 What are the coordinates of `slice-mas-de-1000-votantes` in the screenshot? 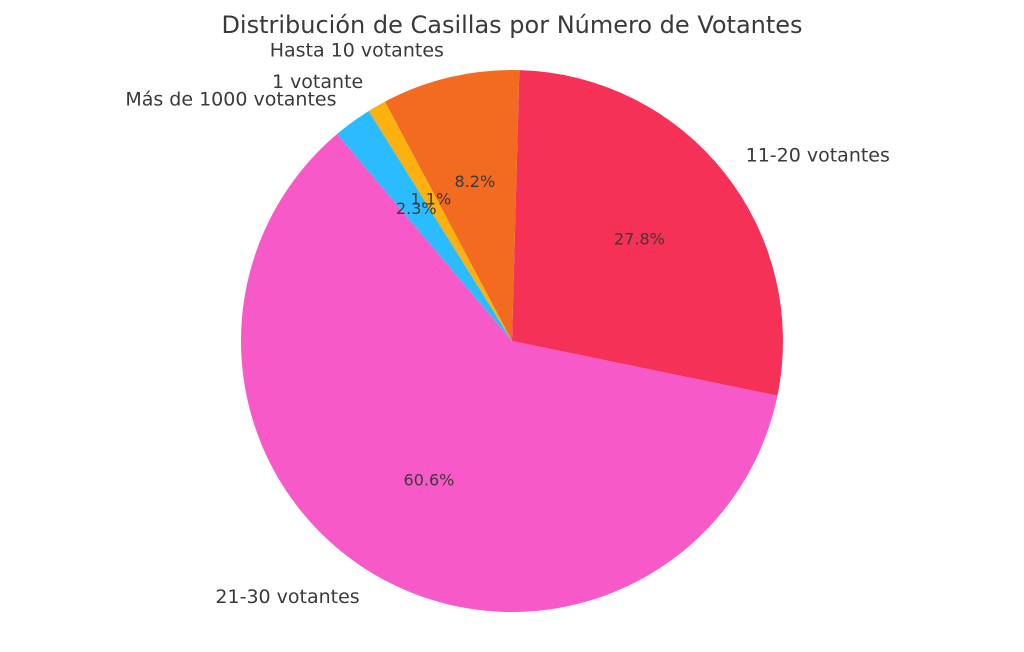 It's located at (424, 226).